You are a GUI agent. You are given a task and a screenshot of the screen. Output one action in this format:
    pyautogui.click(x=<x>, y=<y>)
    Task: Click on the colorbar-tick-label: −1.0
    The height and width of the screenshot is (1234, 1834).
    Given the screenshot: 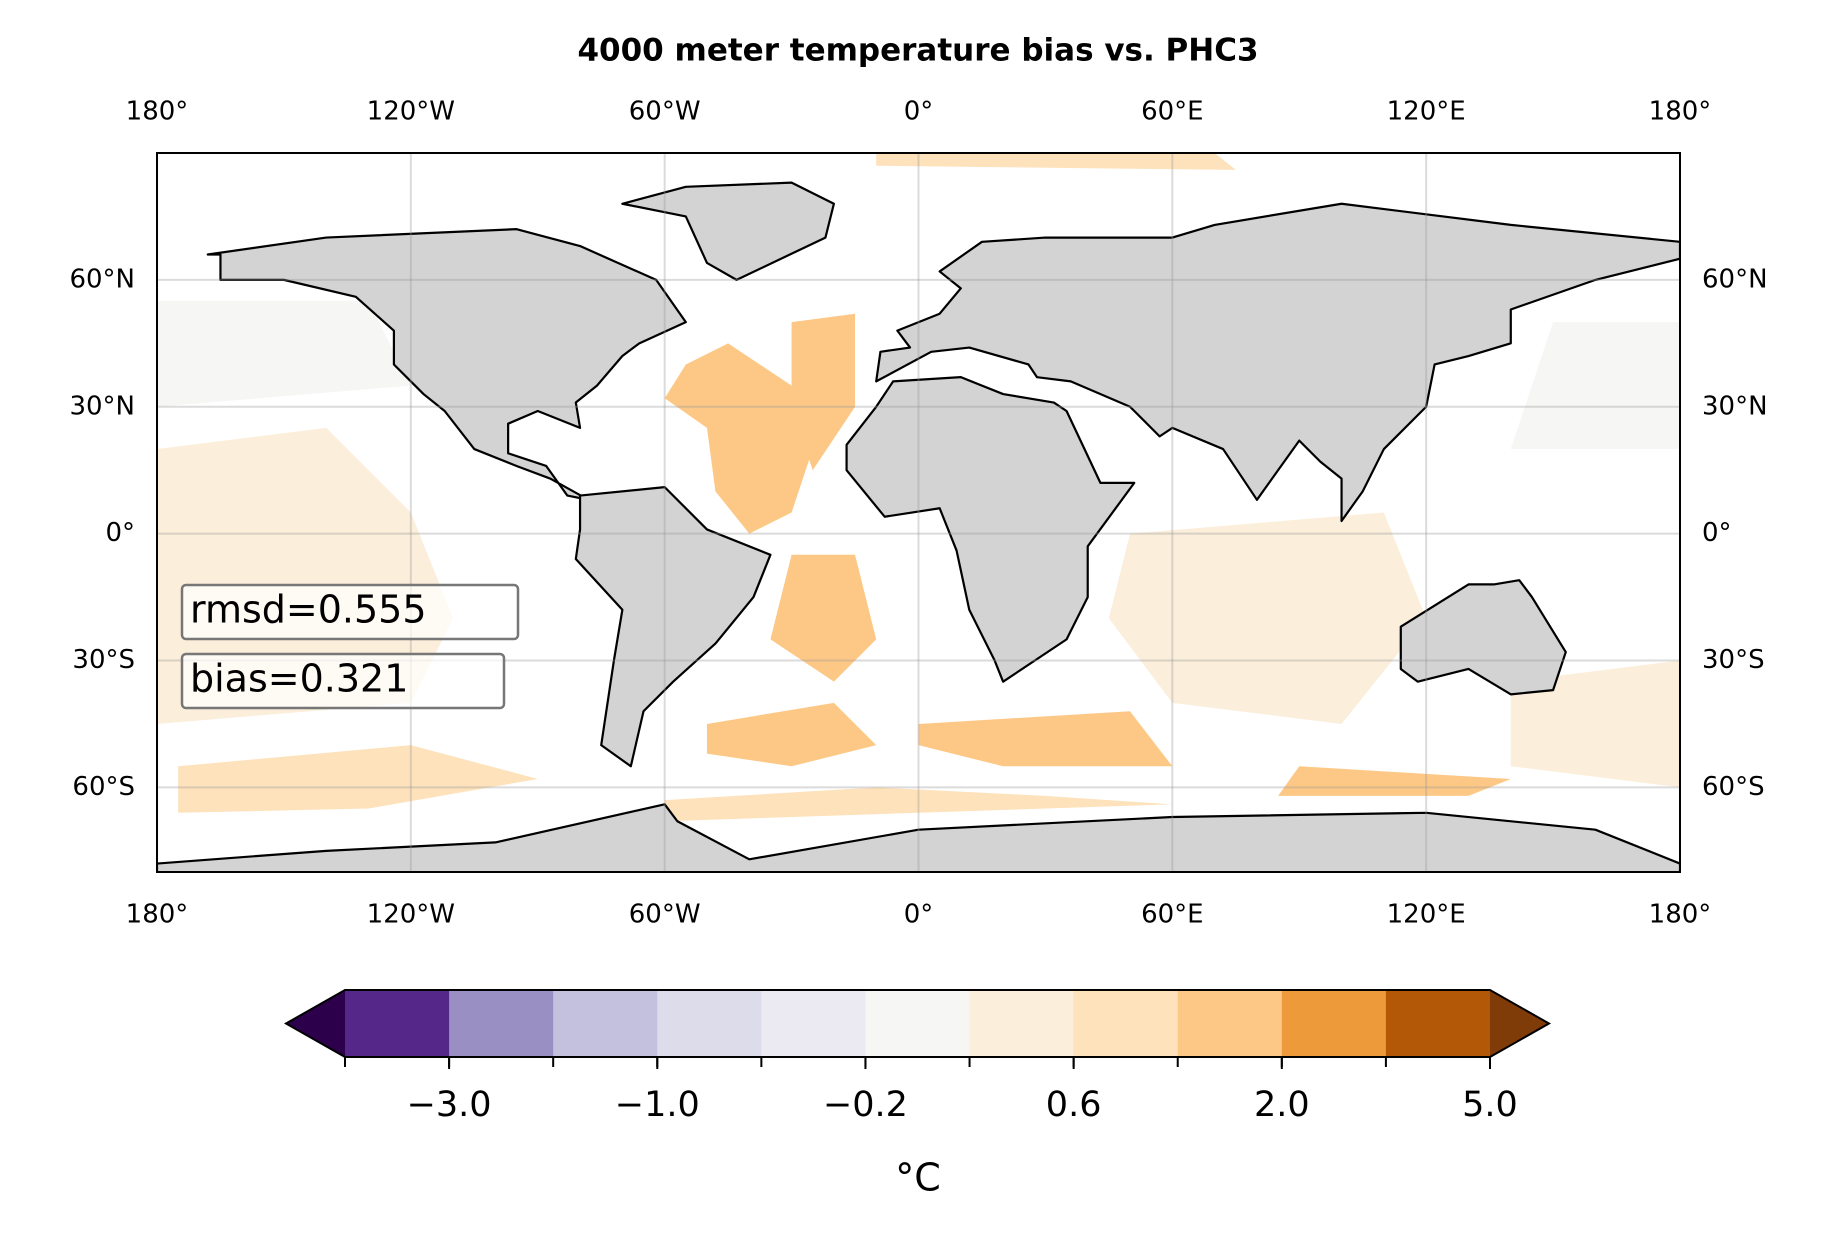 What is the action you would take?
    pyautogui.click(x=657, y=1105)
    